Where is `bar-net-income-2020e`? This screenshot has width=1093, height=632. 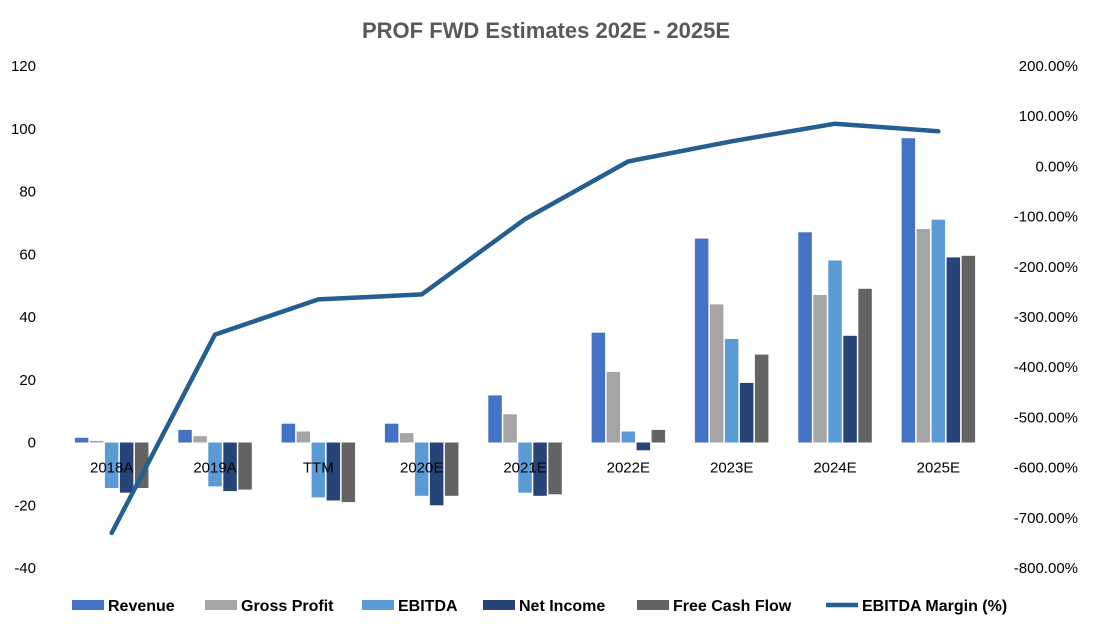
bar-net-income-2020e is located at coordinates (436, 474).